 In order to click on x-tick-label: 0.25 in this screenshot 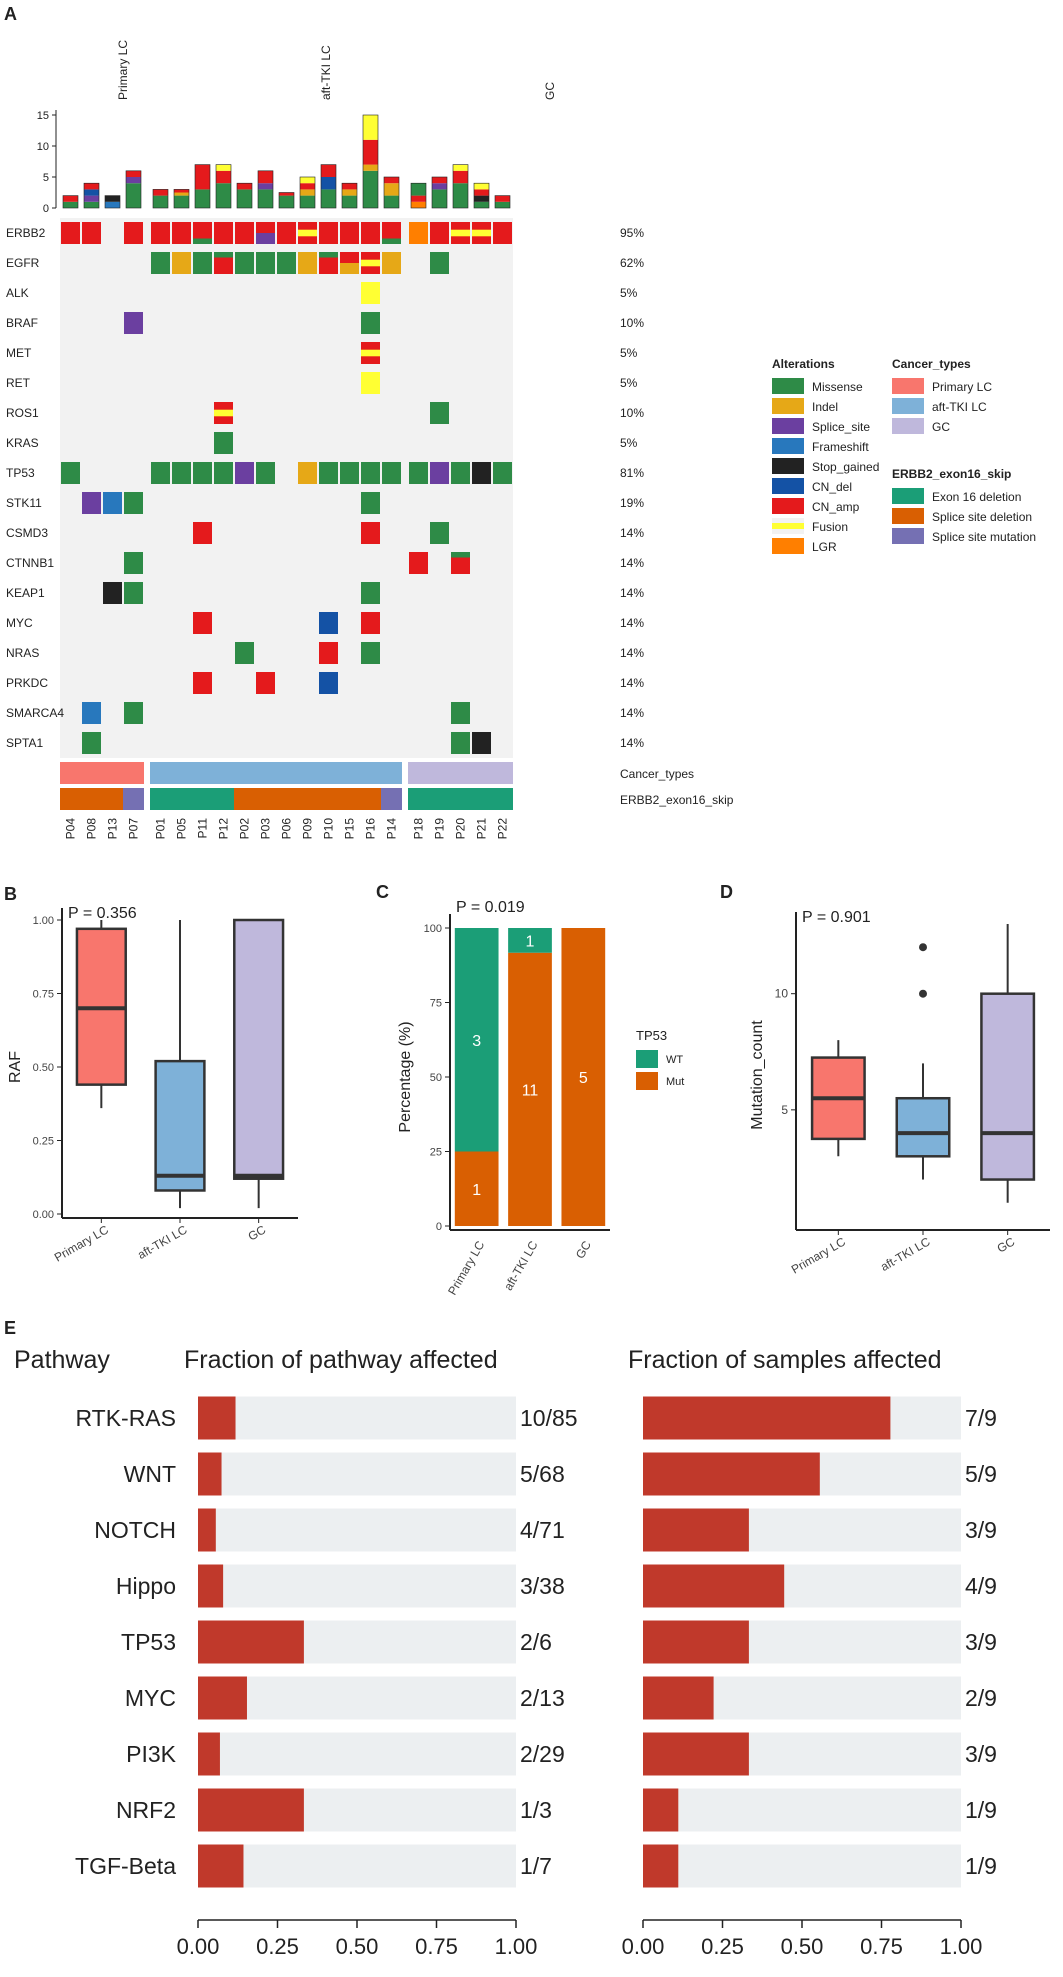, I will do `click(277, 1946)`.